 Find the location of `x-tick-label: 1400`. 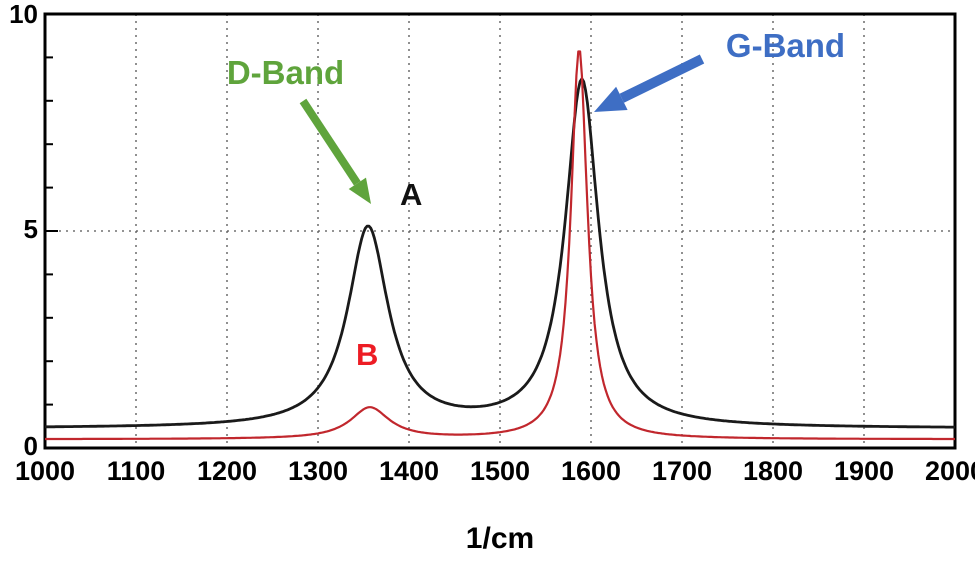

x-tick-label: 1400 is located at coordinates (409, 471).